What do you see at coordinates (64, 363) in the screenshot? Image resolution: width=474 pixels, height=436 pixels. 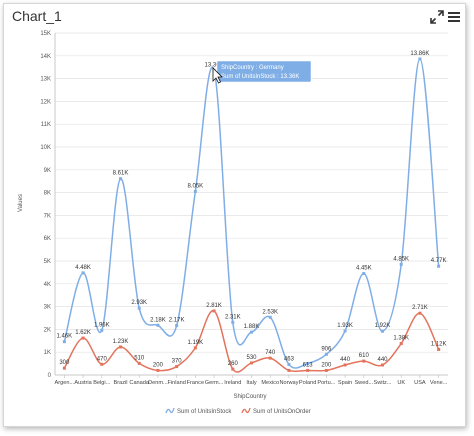 I see `data-label: 300` at bounding box center [64, 363].